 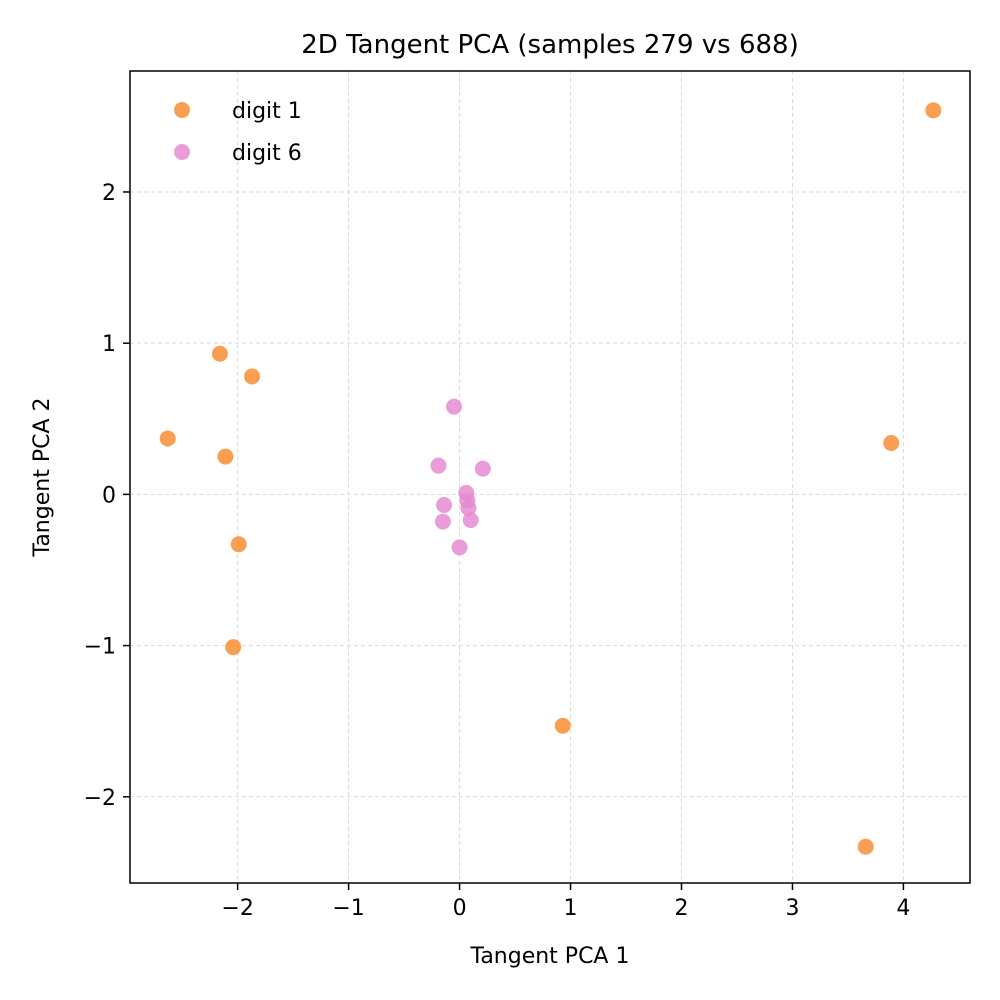 What do you see at coordinates (348, 908) in the screenshot?
I see `x-tick-label: −1` at bounding box center [348, 908].